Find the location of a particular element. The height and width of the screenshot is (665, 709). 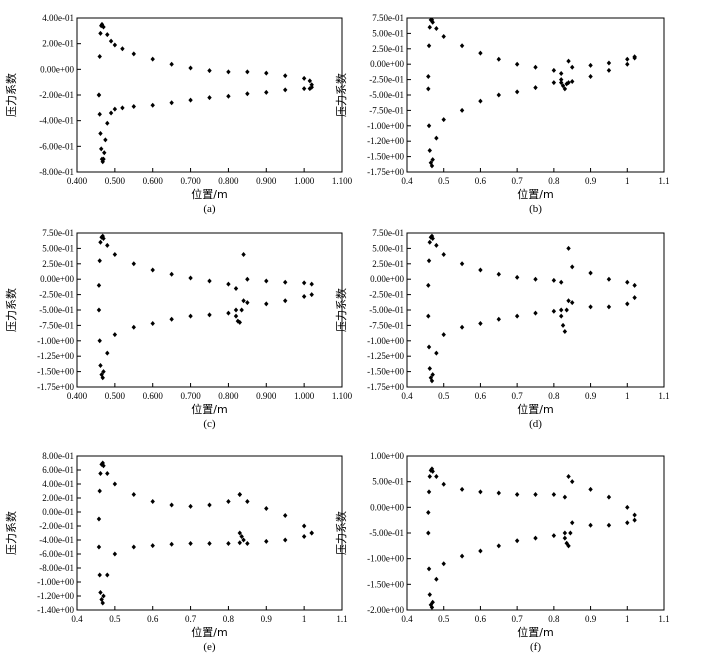

x-tick-label: 0.6 is located at coordinates (481, 396).